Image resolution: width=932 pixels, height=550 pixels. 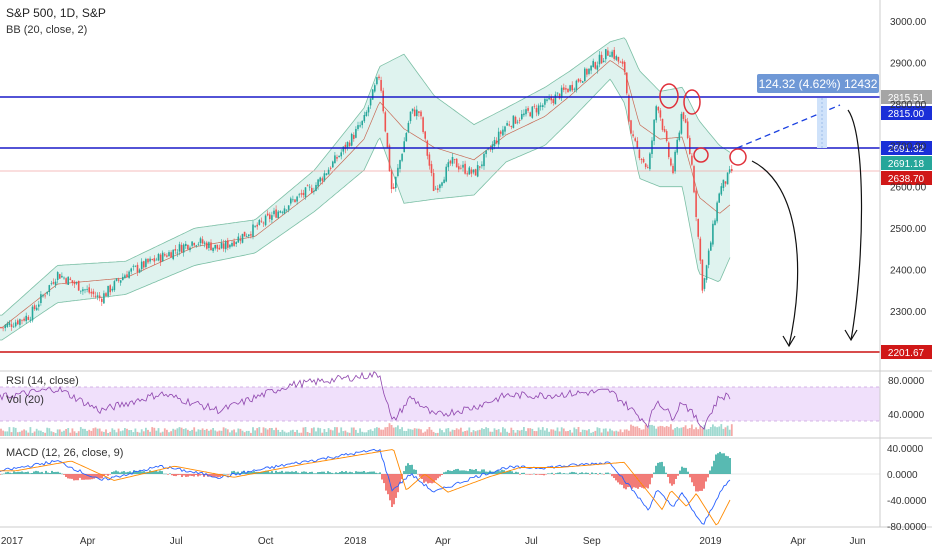 What do you see at coordinates (56, 13) in the screenshot?
I see `symbol-title: S&P 500, 1D, S&P` at bounding box center [56, 13].